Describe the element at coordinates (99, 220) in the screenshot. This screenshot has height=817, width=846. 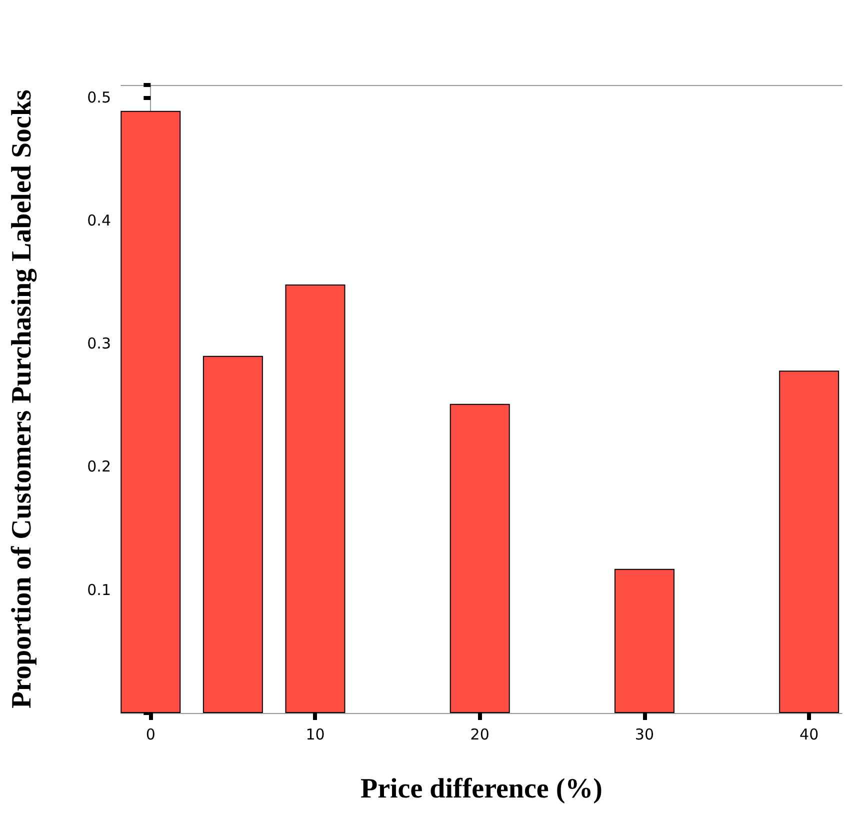
I see `y-tick-label: 0.4` at that location.